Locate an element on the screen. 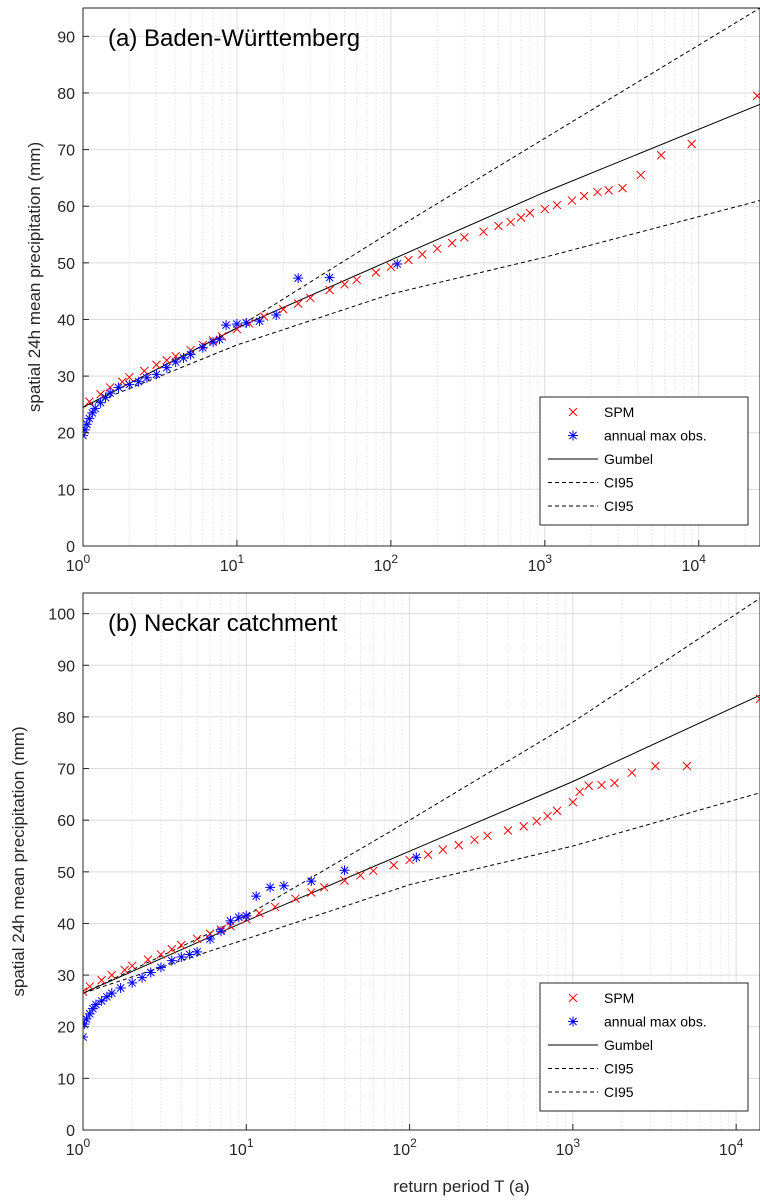 This screenshot has width=760, height=1202. y-tick-label: 100 is located at coordinates (61, 615).